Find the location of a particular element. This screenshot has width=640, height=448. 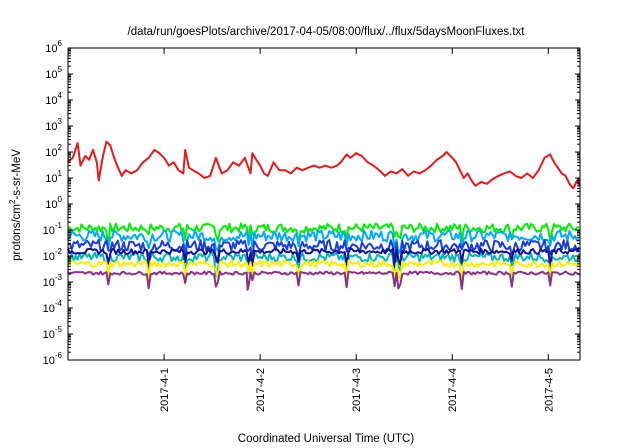

y-axis-label: protons/cm2-s-sr-MeV is located at coordinates (15, 205).